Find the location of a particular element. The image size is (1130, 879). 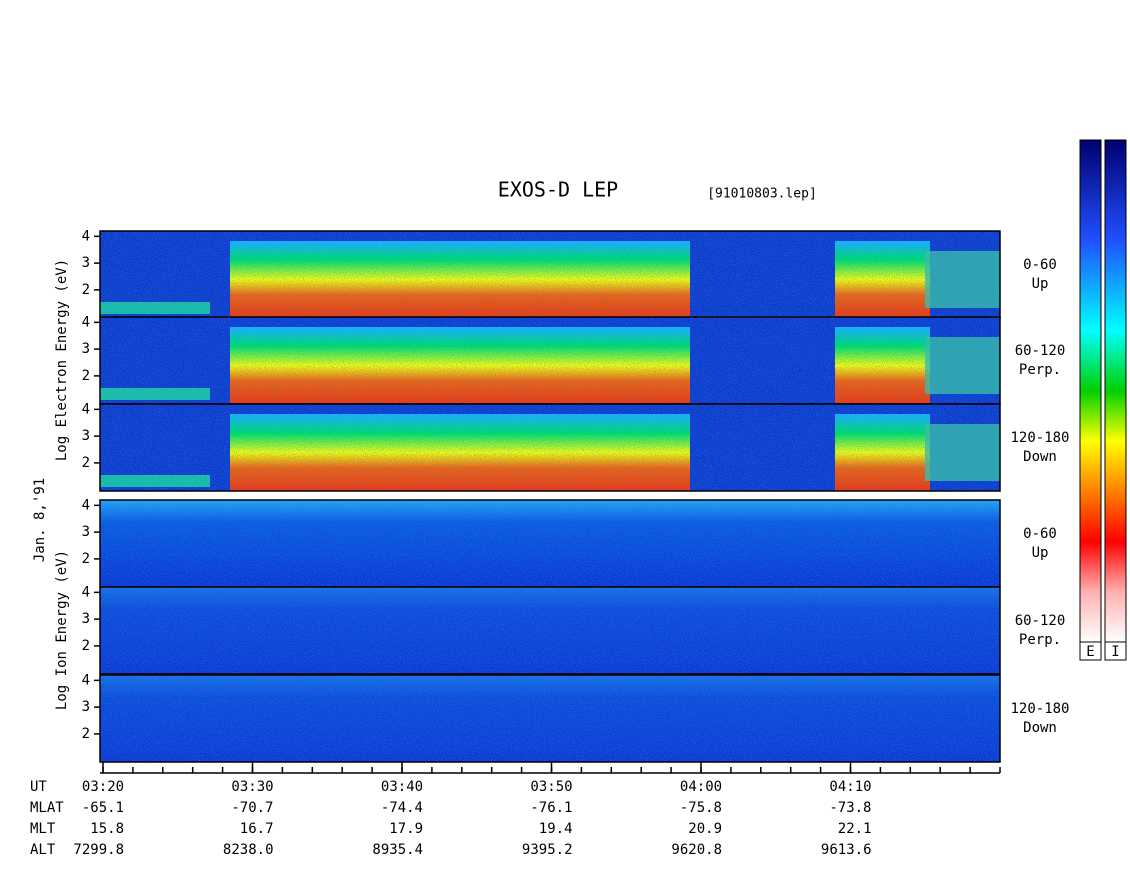

ephemeris-value: 9620.8 is located at coordinates (696, 850).